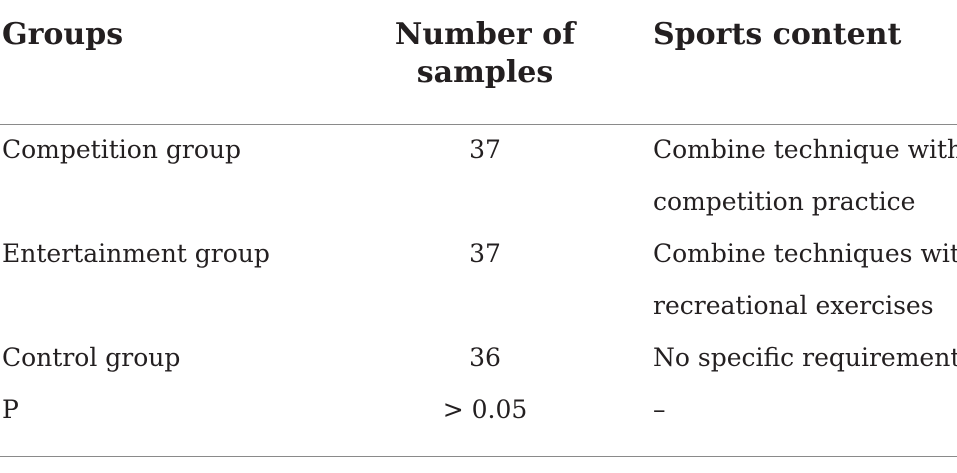 This screenshot has width=957, height=473. What do you see at coordinates (777, 34) in the screenshot?
I see `header-sports-content: Sports content` at bounding box center [777, 34].